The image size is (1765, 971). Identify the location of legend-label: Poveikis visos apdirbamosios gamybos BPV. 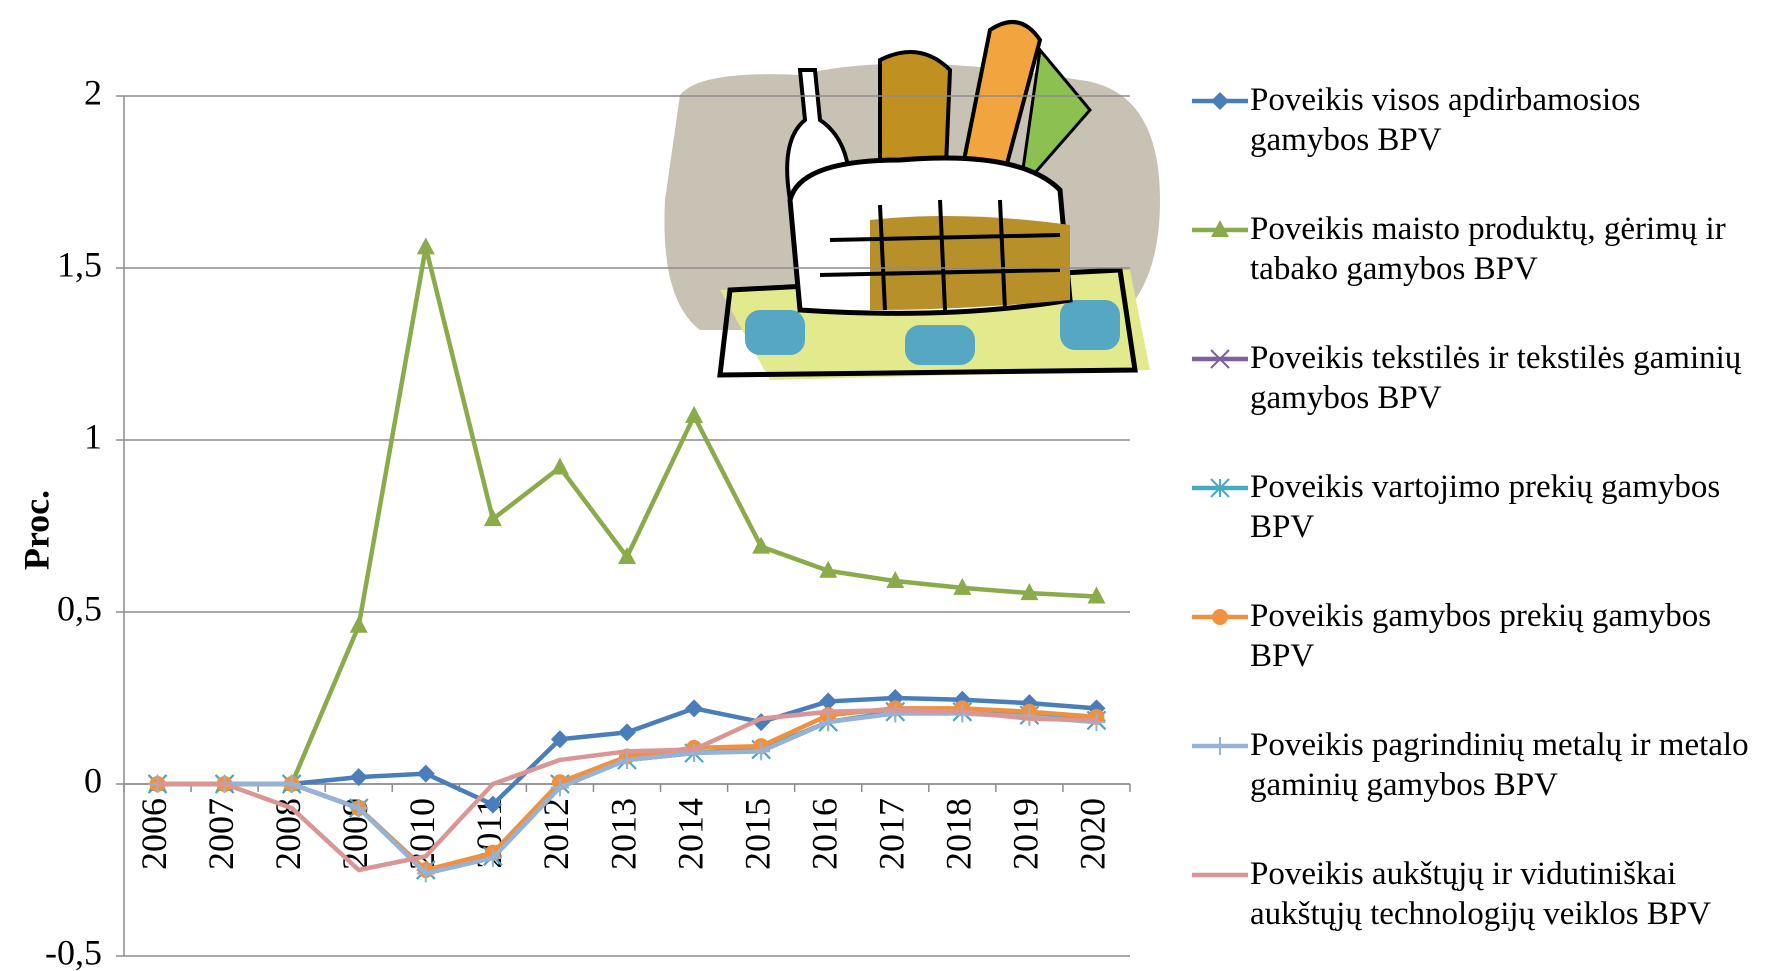
(1445, 120).